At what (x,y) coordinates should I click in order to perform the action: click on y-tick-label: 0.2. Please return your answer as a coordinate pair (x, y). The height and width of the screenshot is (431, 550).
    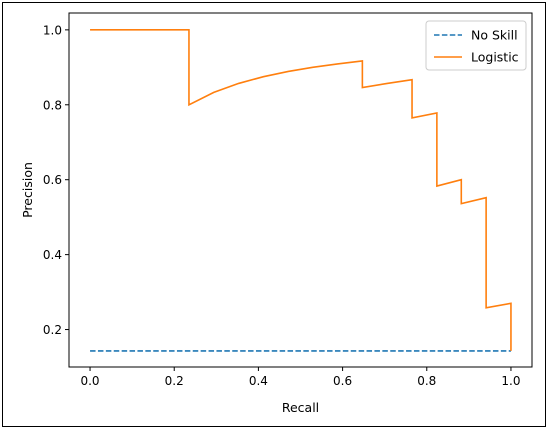
    Looking at the image, I should click on (52, 330).